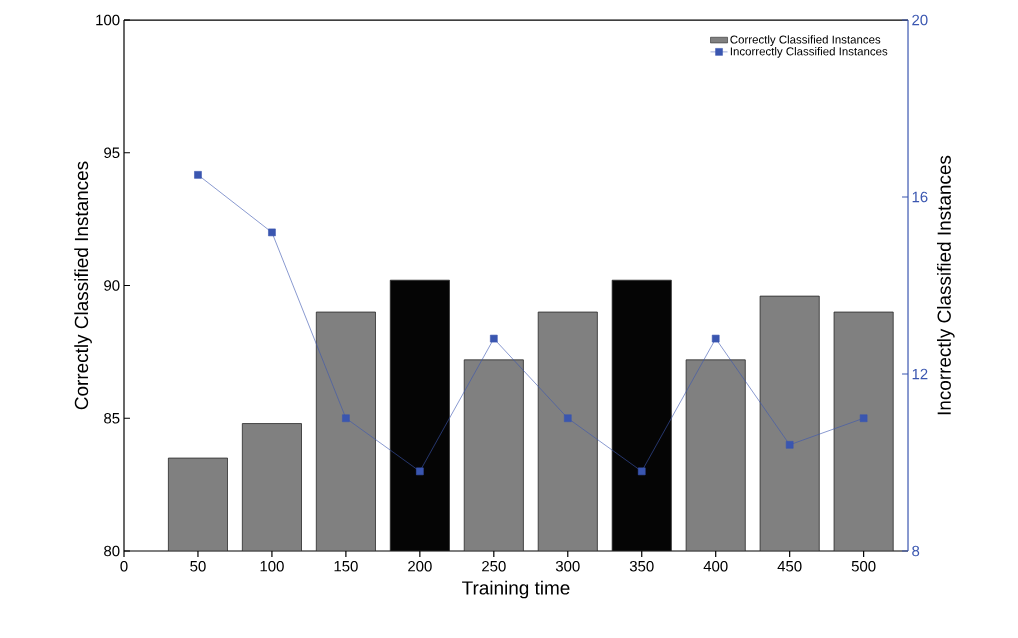 The image size is (1018, 638). Describe the element at coordinates (863, 566) in the screenshot. I see `x-tick-label: 500` at that location.